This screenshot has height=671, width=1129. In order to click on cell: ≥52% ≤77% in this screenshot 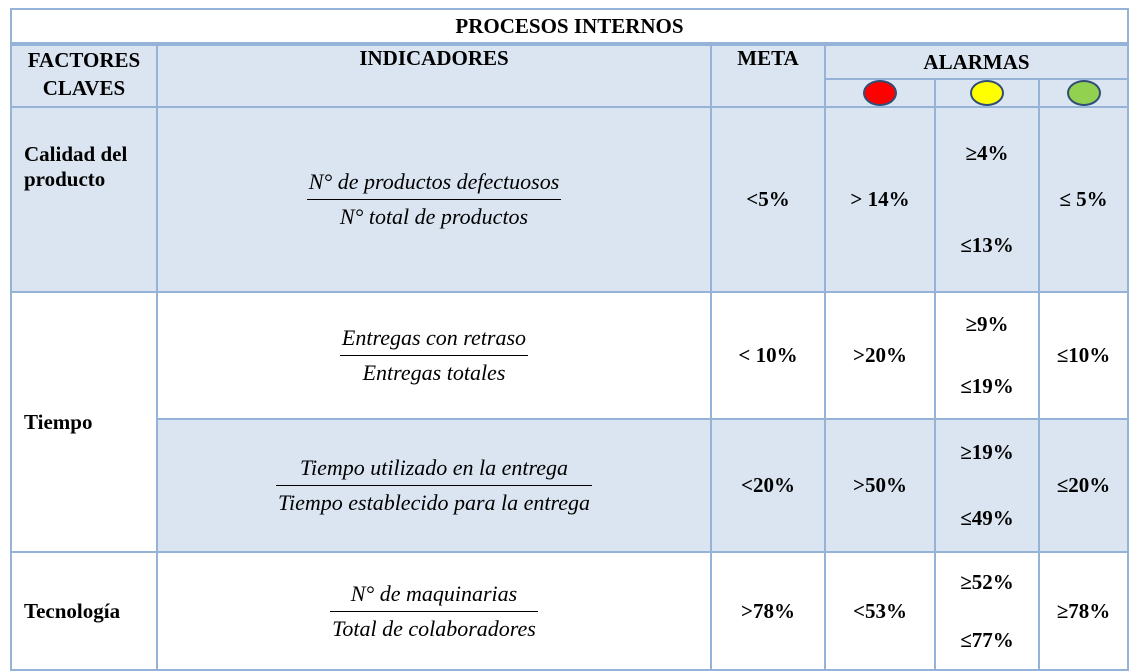, I will do `click(988, 612)`.